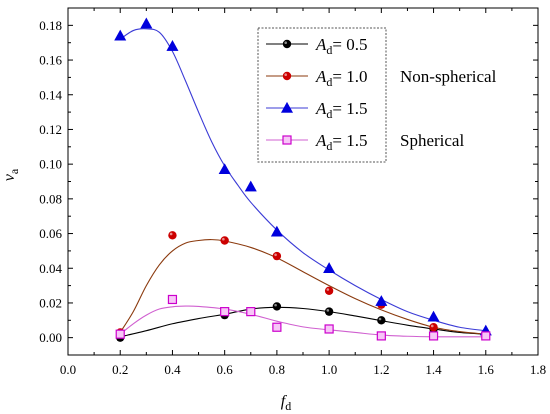 The width and height of the screenshot is (550, 414). I want to click on legend-label: Ad= 0.5, so click(341, 46).